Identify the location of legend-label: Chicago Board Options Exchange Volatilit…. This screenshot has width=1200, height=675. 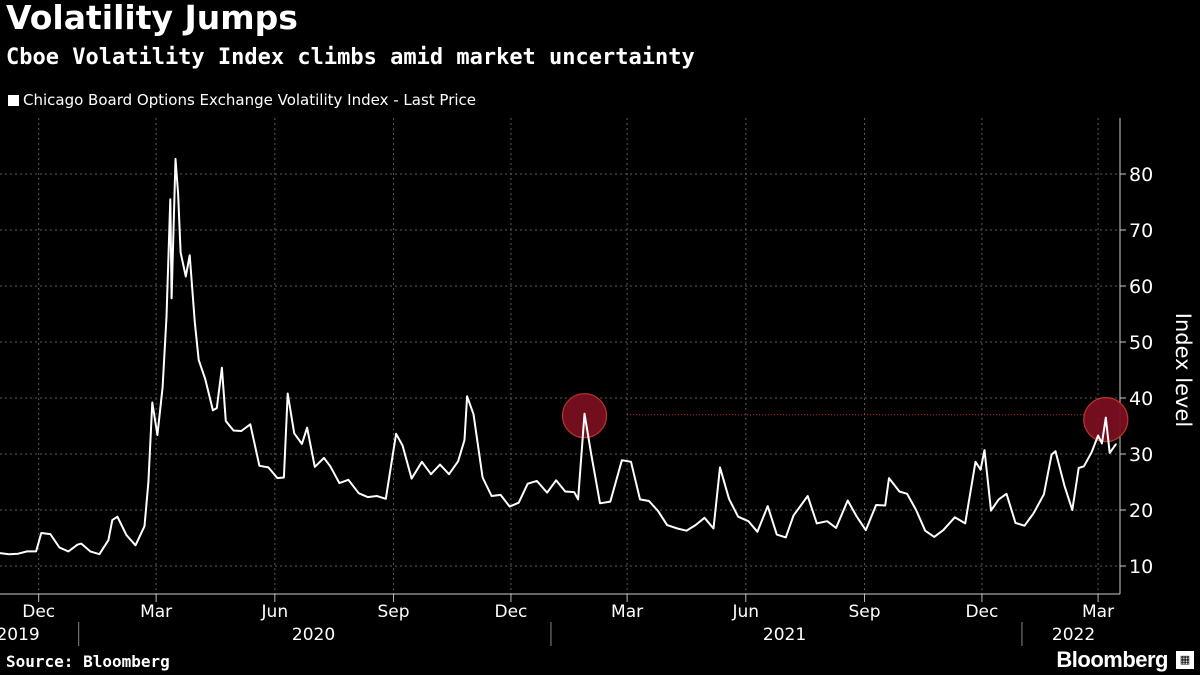
(250, 100).